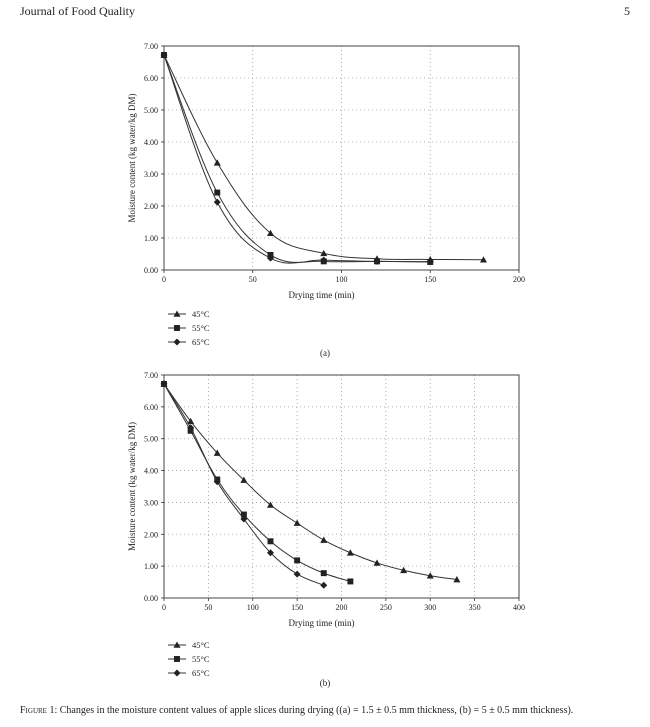 Image resolution: width=650 pixels, height=727 pixels. What do you see at coordinates (519, 607) in the screenshot?
I see `x-tick-label: 400` at bounding box center [519, 607].